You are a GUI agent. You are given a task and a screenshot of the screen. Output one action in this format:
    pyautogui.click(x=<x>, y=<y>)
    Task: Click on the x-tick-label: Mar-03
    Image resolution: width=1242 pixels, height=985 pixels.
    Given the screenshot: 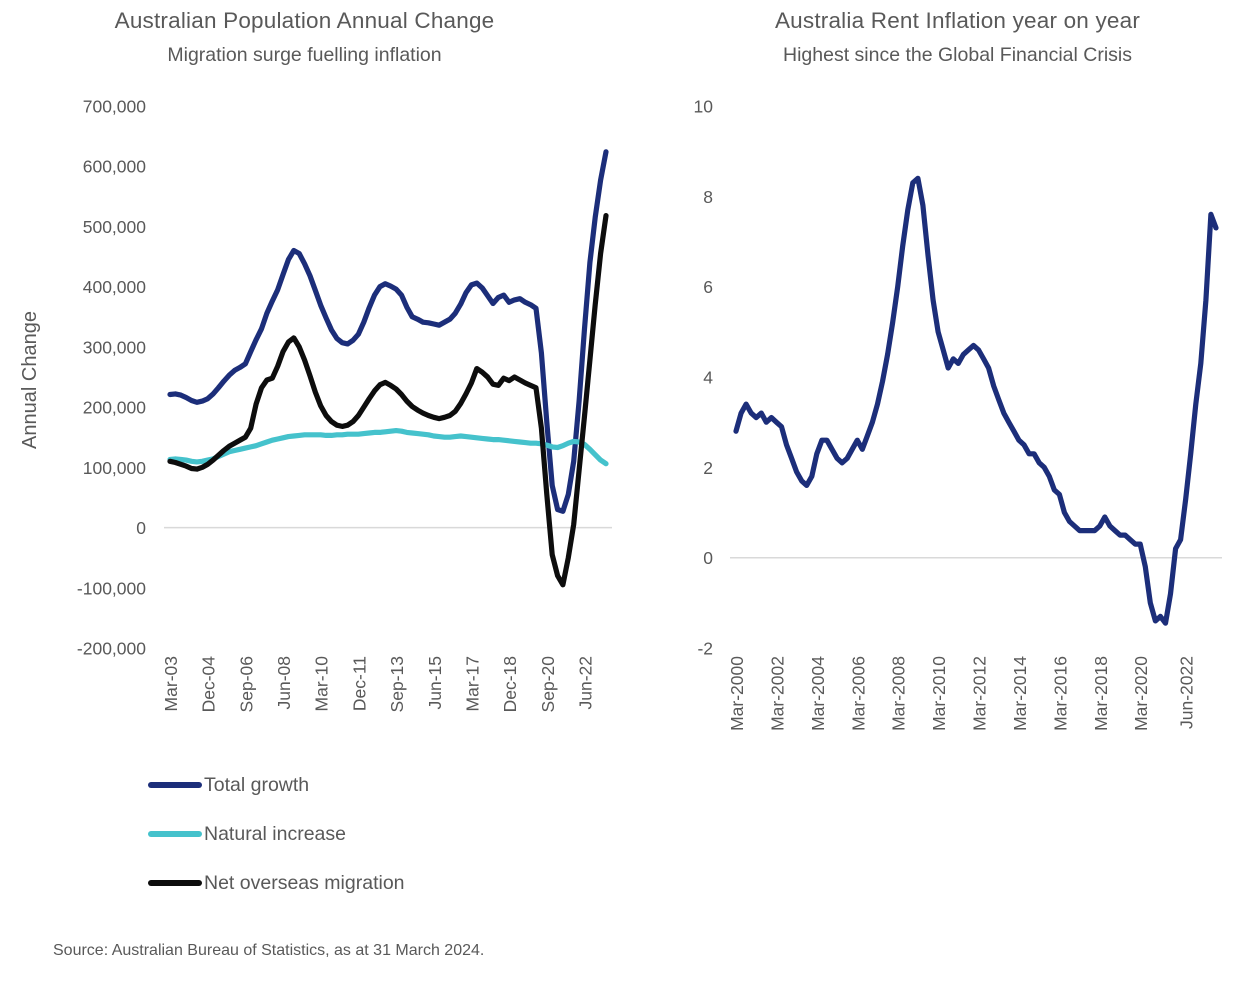 What is the action you would take?
    pyautogui.click(x=171, y=683)
    